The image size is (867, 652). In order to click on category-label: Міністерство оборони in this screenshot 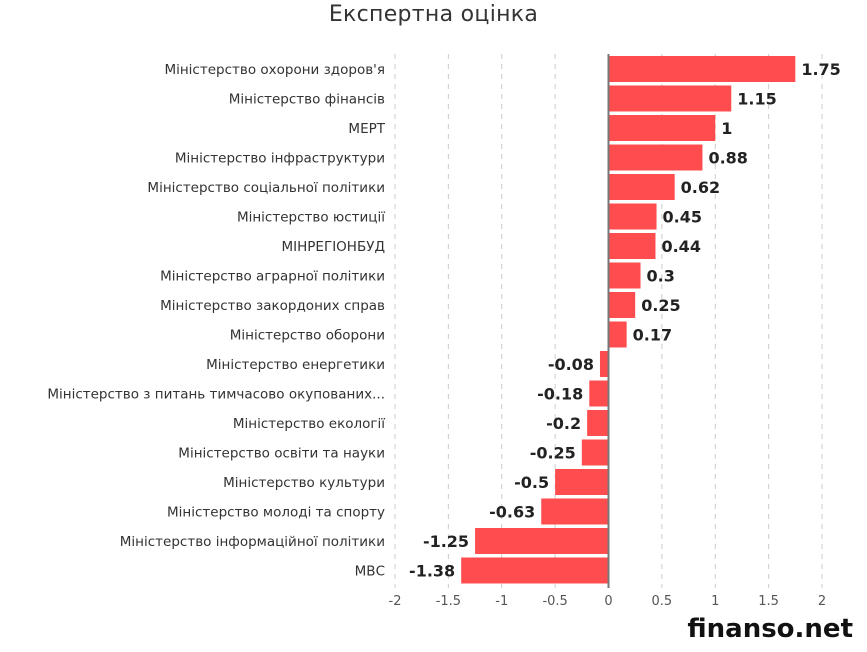, I will do `click(307, 336)`.